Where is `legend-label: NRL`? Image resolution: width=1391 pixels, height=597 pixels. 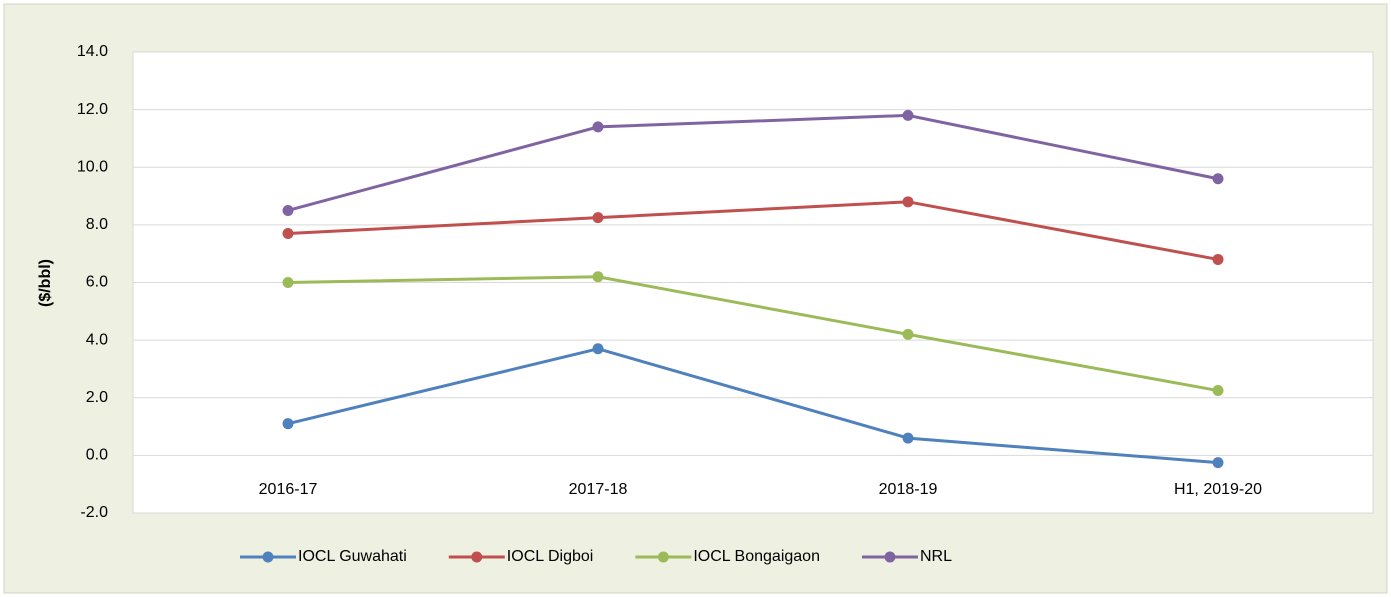 legend-label: NRL is located at coordinates (936, 556).